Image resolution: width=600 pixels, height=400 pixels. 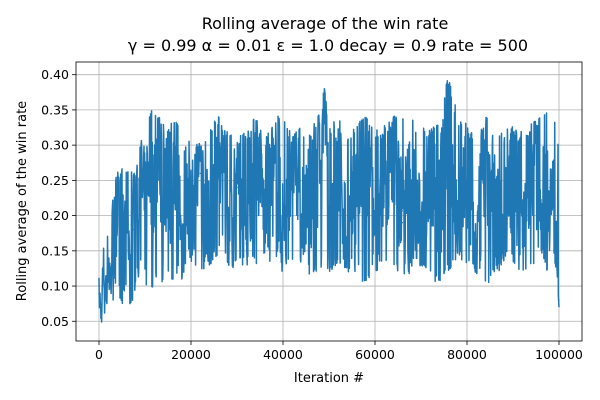 I want to click on y-tick-label: 0.30, so click(x=55, y=145).